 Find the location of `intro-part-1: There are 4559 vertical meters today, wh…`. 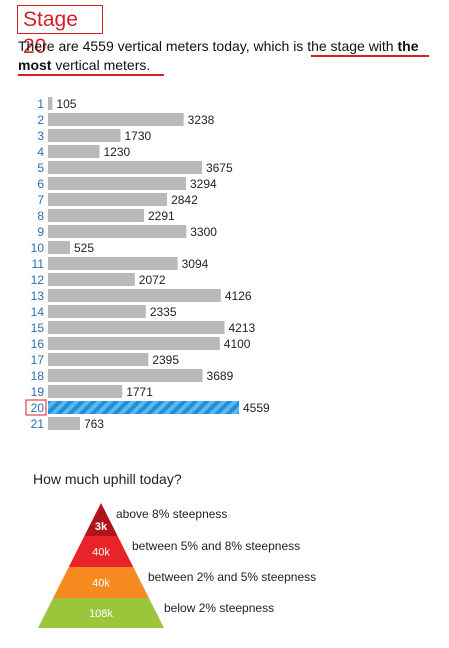

intro-part-1: There are 4559 vertical meters today, wh… is located at coordinates (163, 46).